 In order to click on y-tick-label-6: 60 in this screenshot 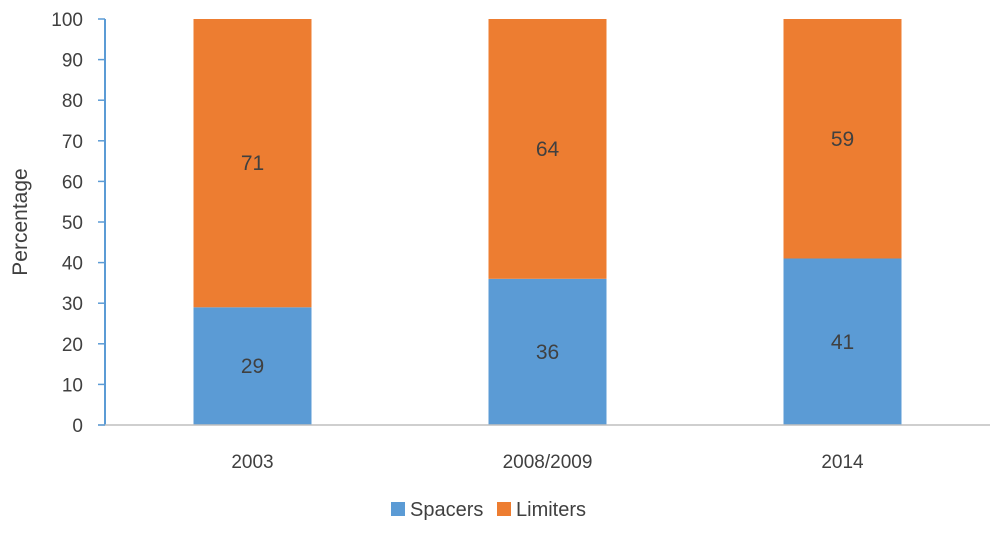, I will do `click(72, 182)`.